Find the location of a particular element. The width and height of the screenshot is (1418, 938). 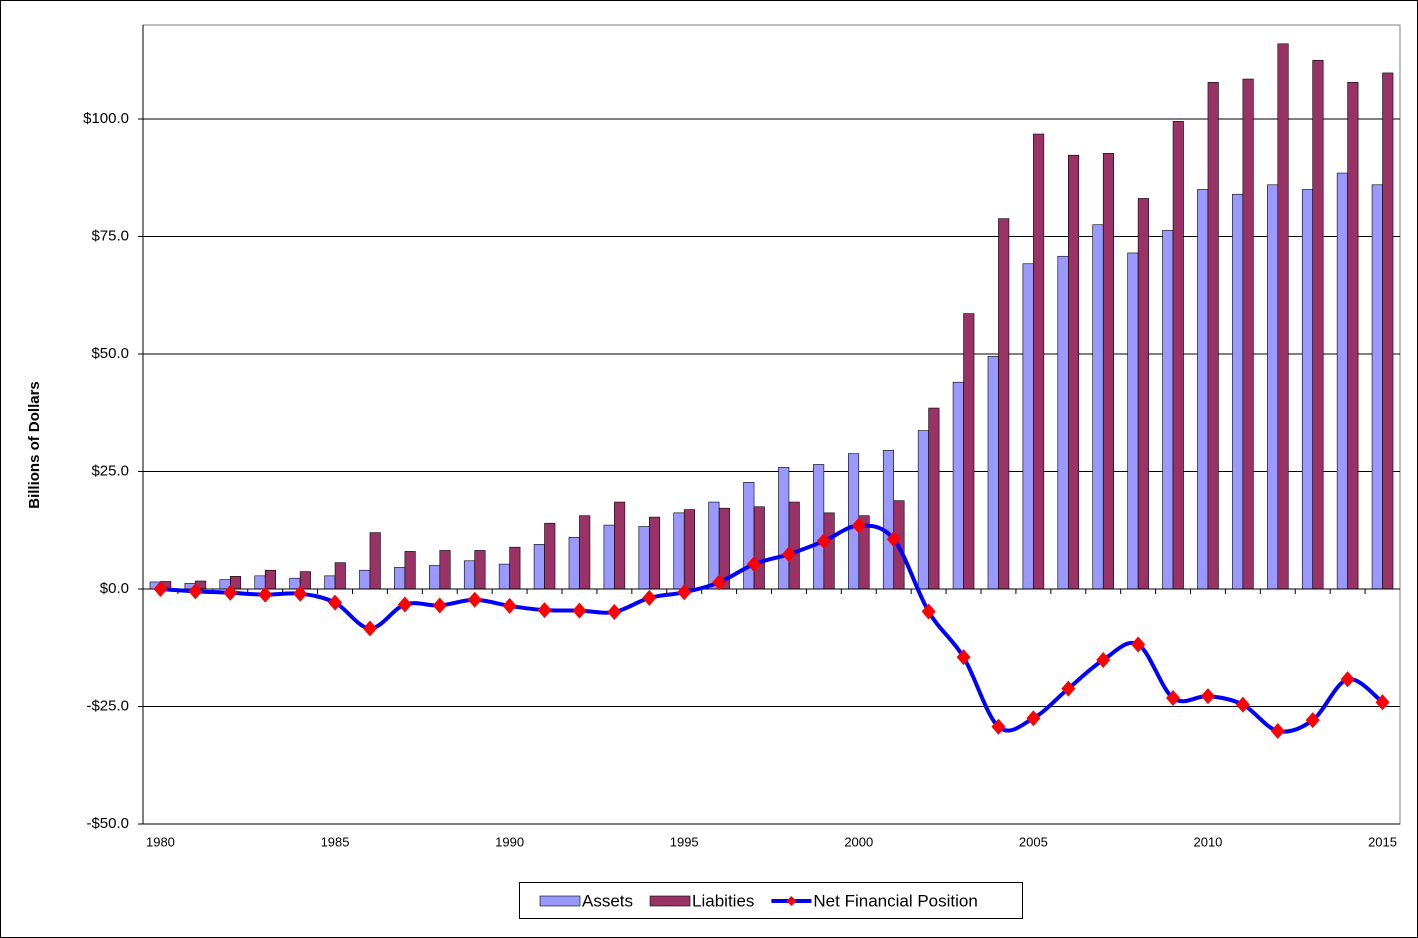

legend is located at coordinates (771, 900).